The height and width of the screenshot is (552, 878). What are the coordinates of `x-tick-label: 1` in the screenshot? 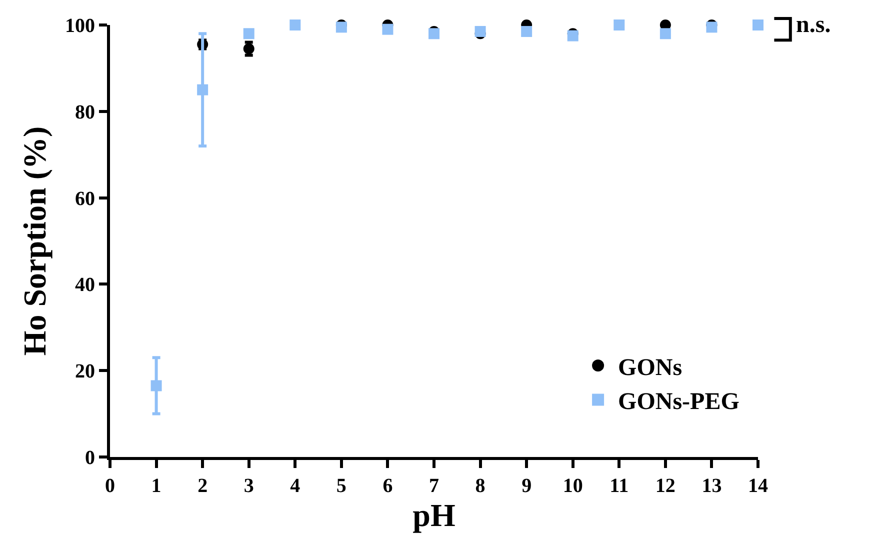 It's located at (156, 486).